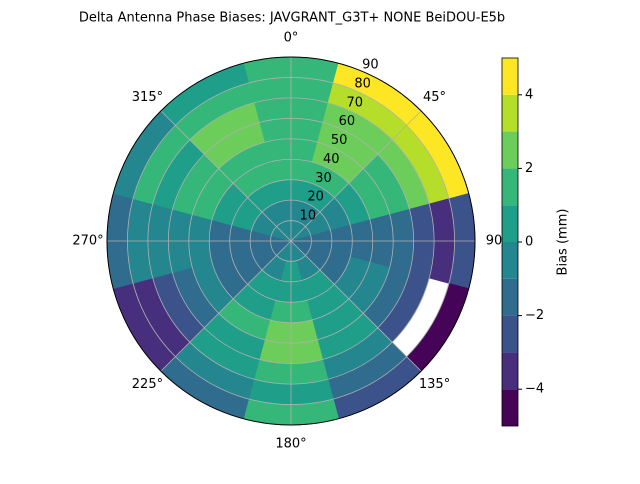 The height and width of the screenshot is (484, 640). Describe the element at coordinates (147, 384) in the screenshot. I see `theta-tick-label: 225°` at that location.